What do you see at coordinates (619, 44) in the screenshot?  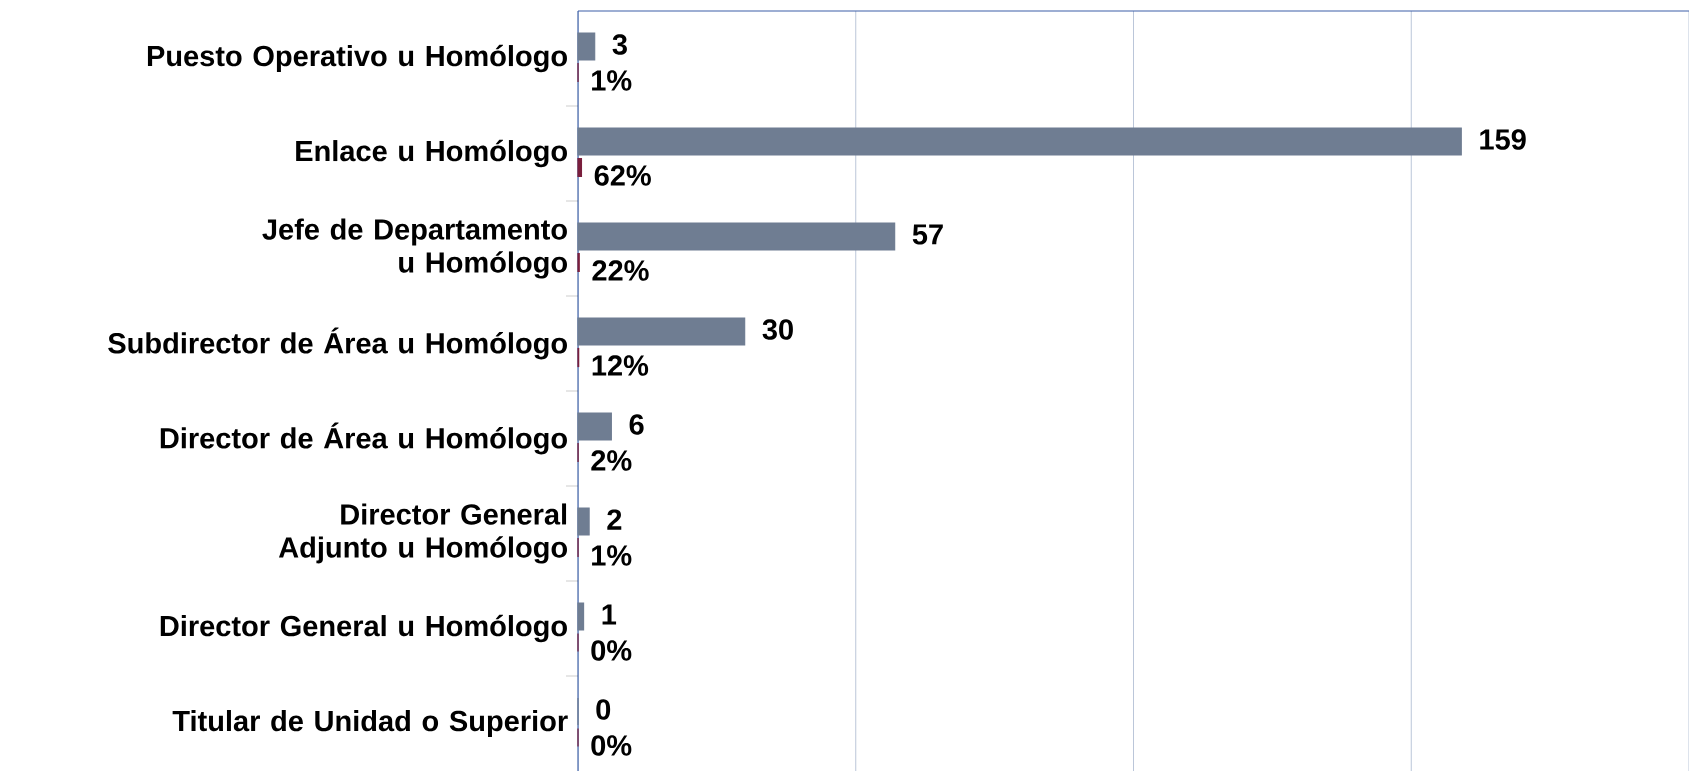 I see `data-label: 3` at bounding box center [619, 44].